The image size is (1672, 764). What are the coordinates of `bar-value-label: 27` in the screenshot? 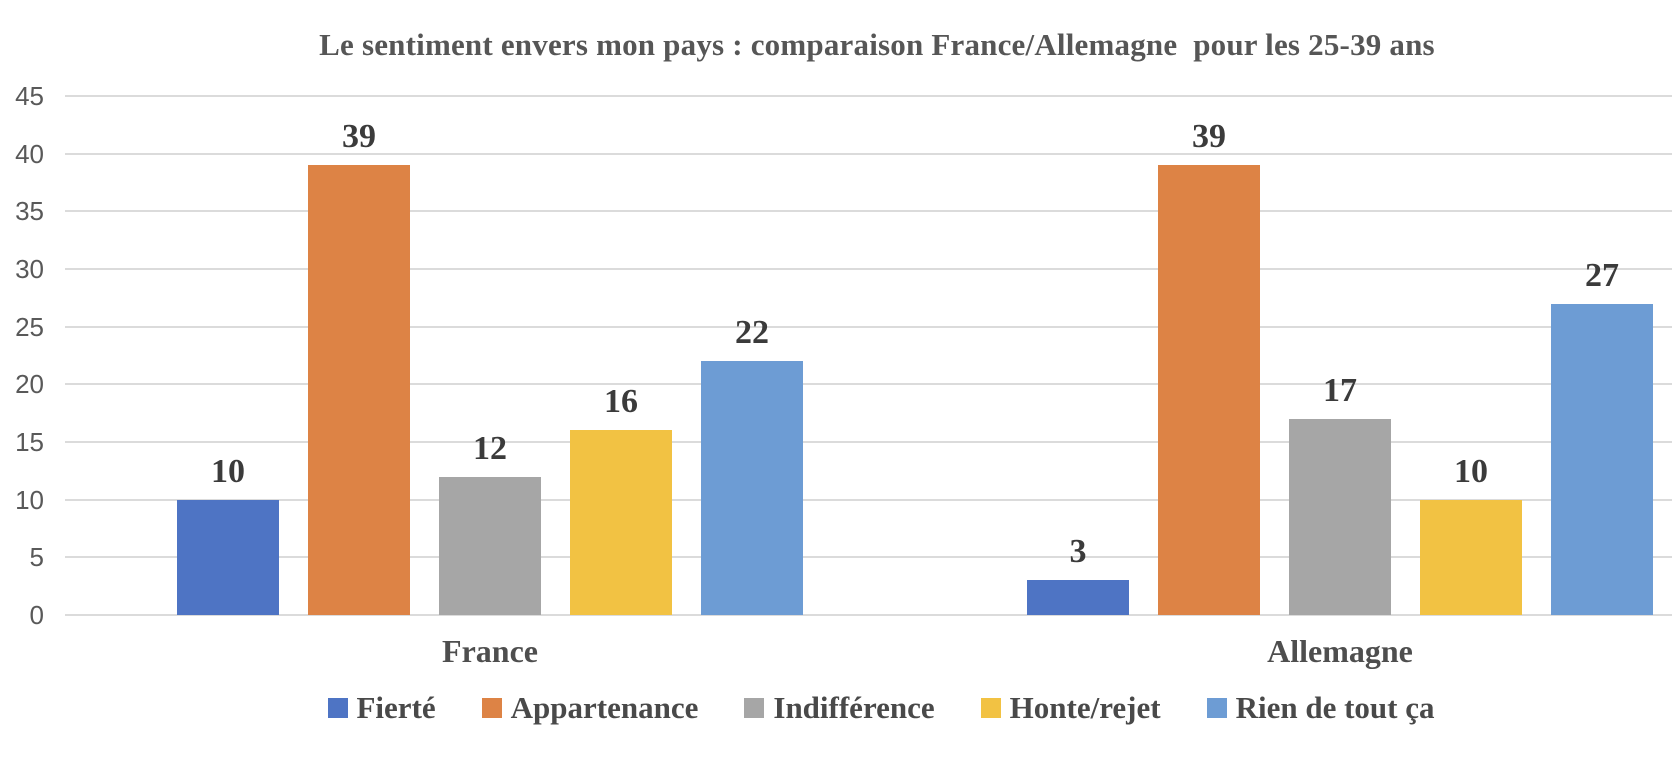 It's located at (1602, 275).